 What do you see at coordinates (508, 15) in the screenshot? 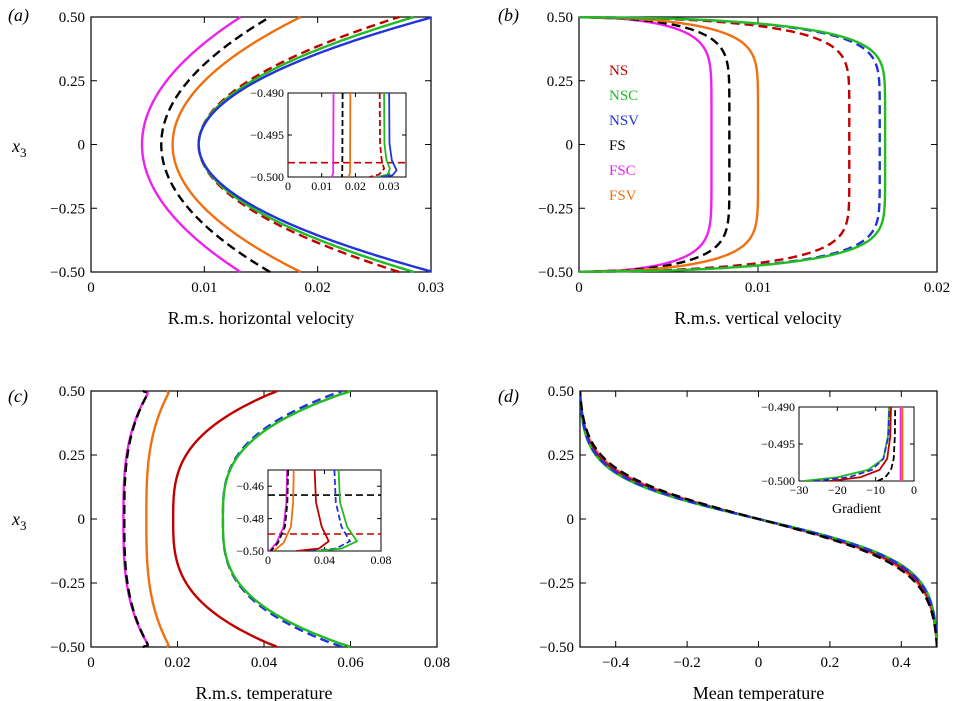
I see `panel-label: (b)` at bounding box center [508, 15].